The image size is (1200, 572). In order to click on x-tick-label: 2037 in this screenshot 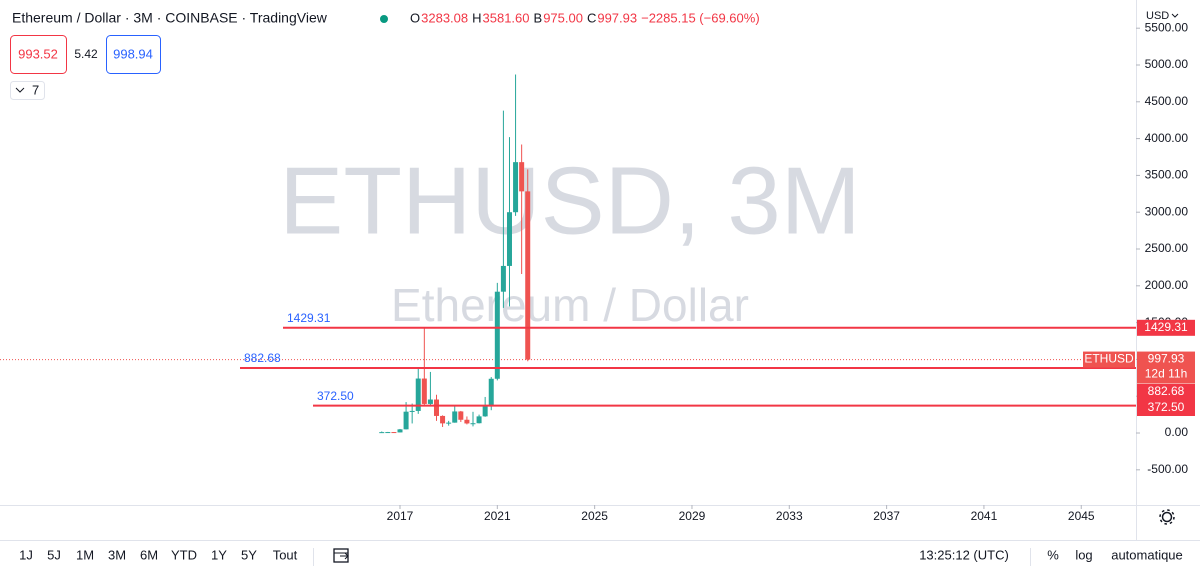, I will do `click(886, 516)`.